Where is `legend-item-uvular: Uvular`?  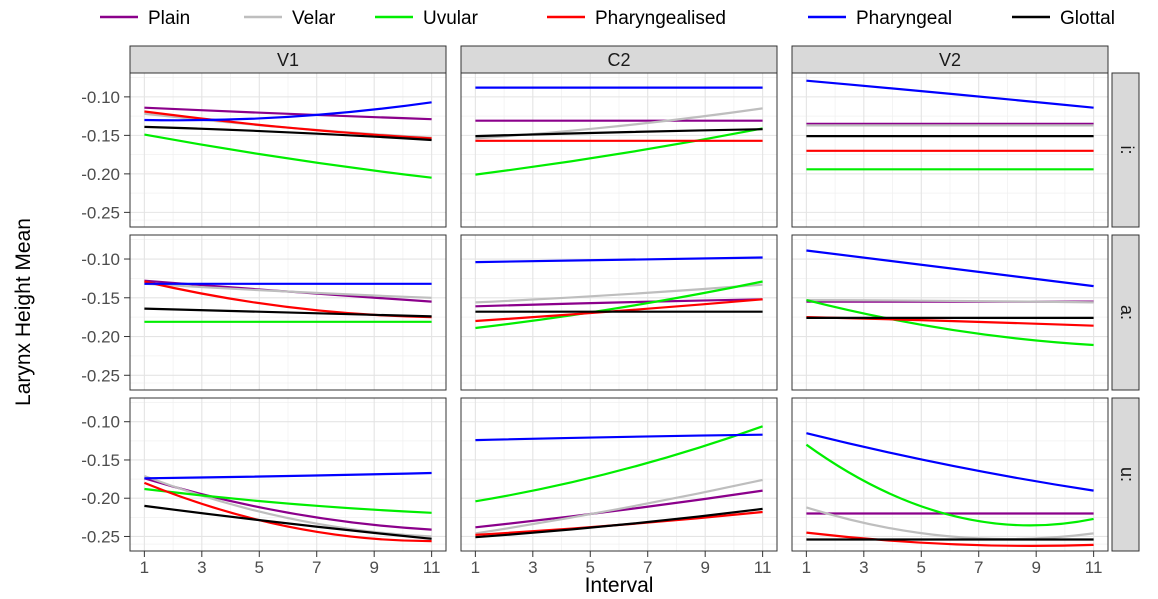
legend-item-uvular: Uvular is located at coordinates (427, 18).